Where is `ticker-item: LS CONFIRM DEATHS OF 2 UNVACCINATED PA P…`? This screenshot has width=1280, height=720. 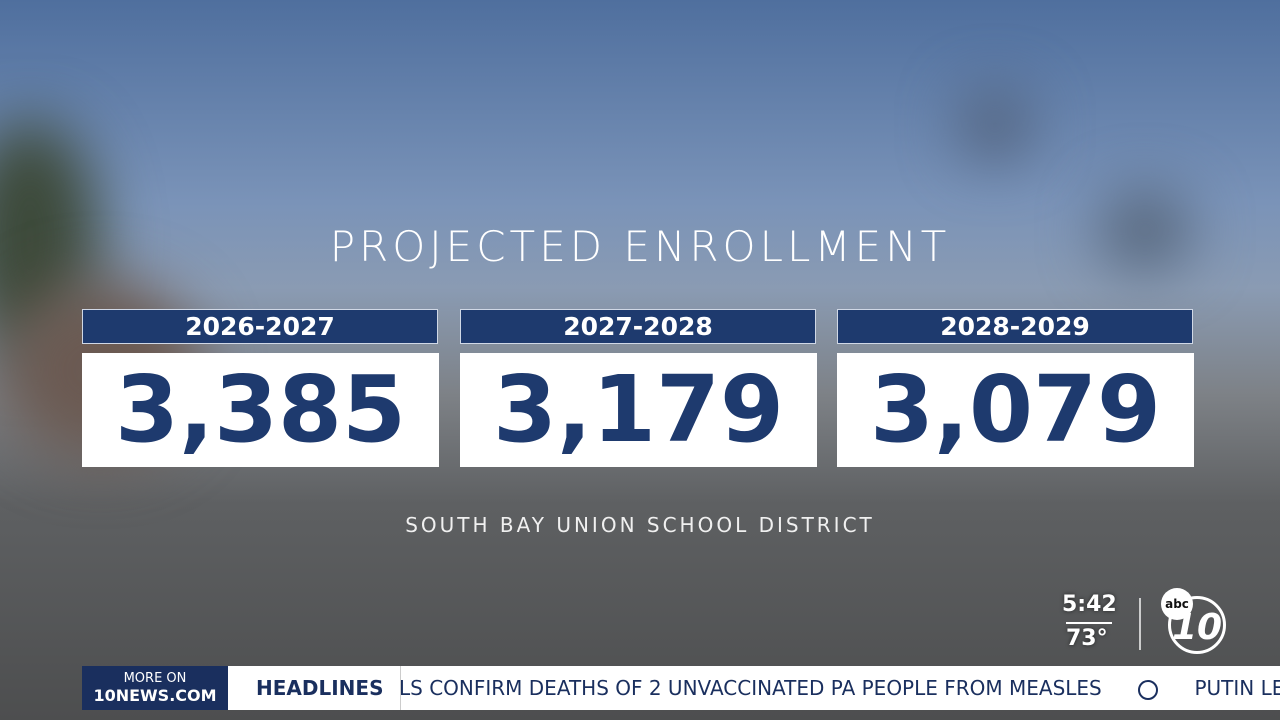
ticker-item: LS CONFIRM DEATHS OF 2 UNVACCINATED PA P… is located at coordinates (751, 688).